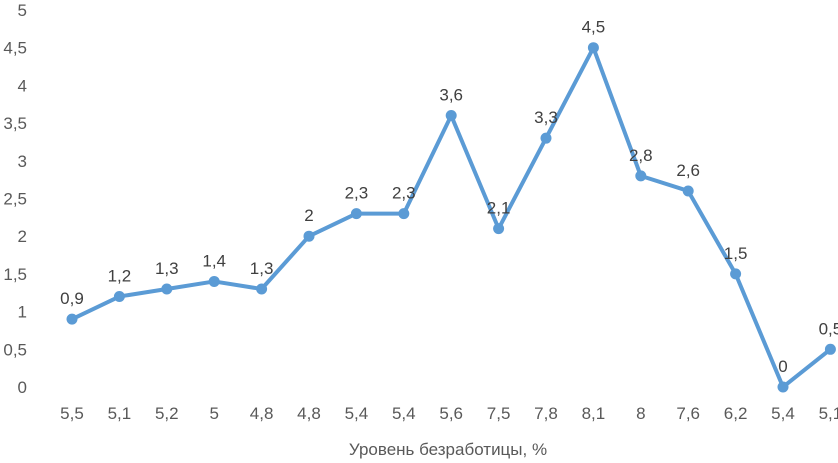 The image size is (838, 463). What do you see at coordinates (688, 170) in the screenshot?
I see `data-label: 2,6` at bounding box center [688, 170].